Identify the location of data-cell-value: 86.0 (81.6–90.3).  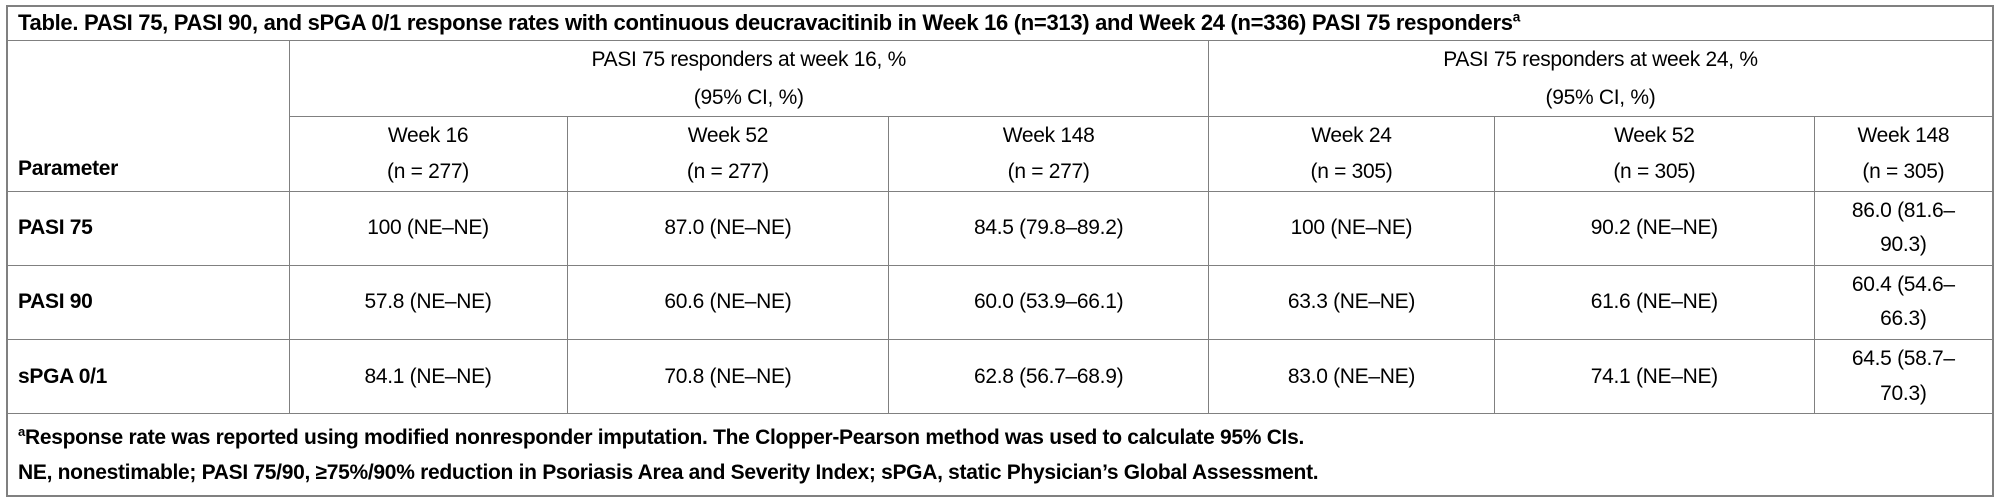
(1903, 227).